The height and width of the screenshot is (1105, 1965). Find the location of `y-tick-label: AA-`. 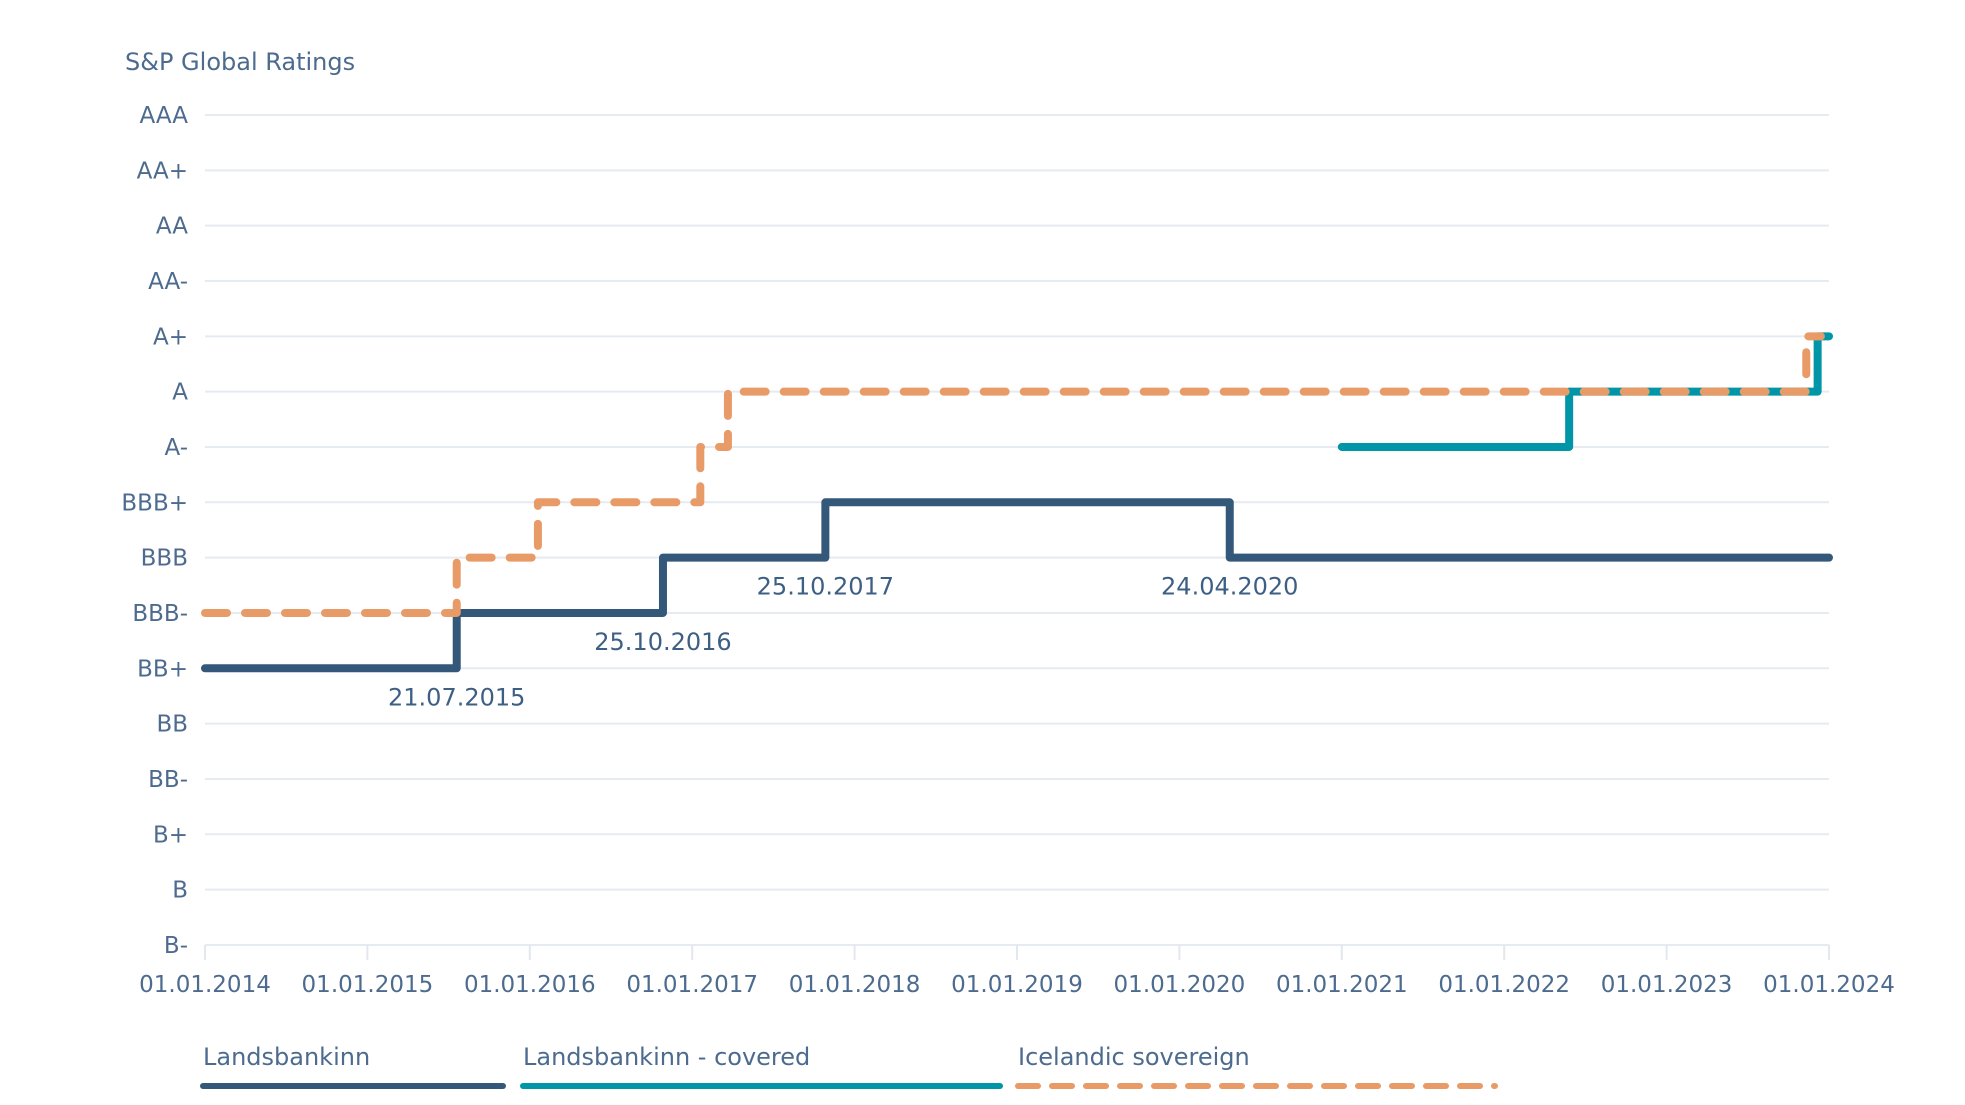

y-tick-label: AA- is located at coordinates (168, 282).